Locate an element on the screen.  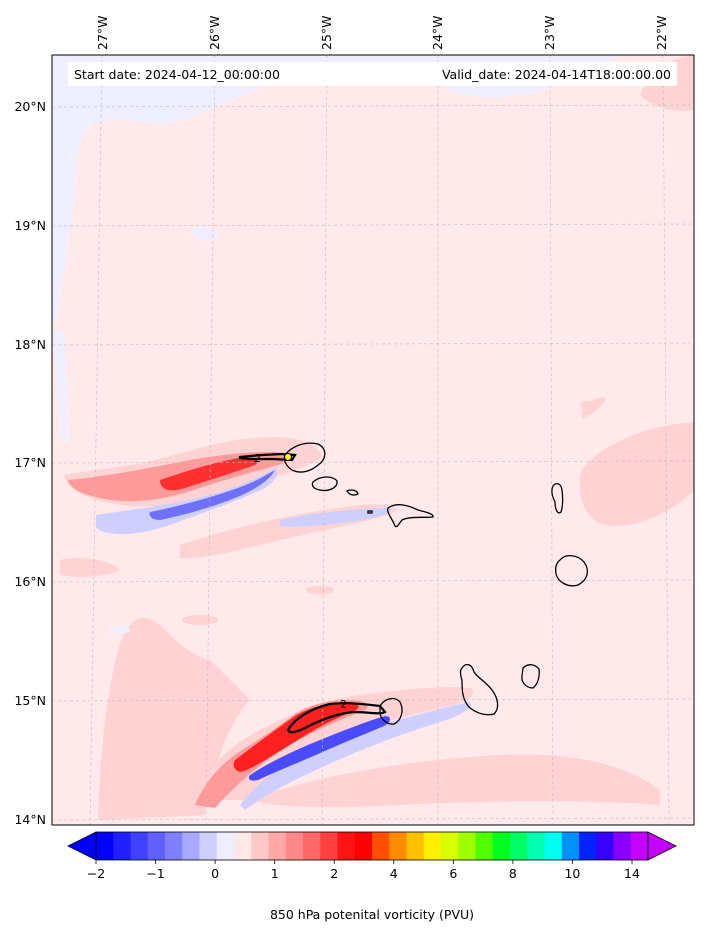
lat-label: 17°N is located at coordinates (30, 462).